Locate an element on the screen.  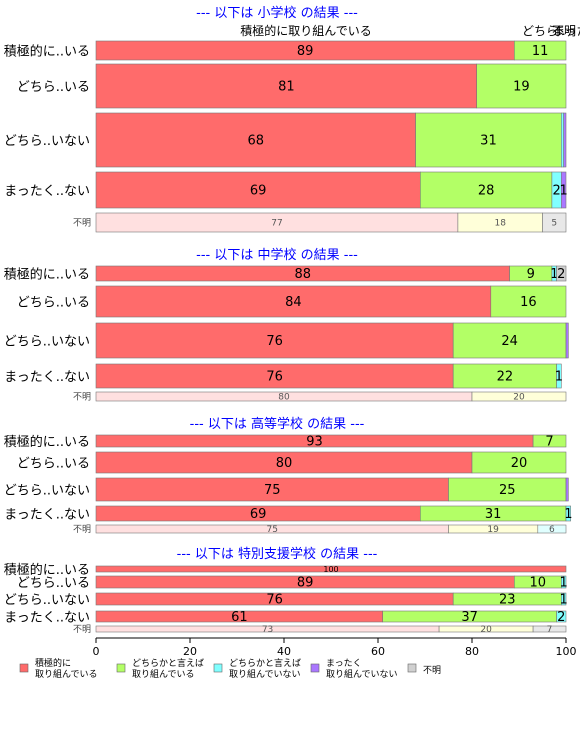
legend-label-s5: 不明 is located at coordinates (432, 670).